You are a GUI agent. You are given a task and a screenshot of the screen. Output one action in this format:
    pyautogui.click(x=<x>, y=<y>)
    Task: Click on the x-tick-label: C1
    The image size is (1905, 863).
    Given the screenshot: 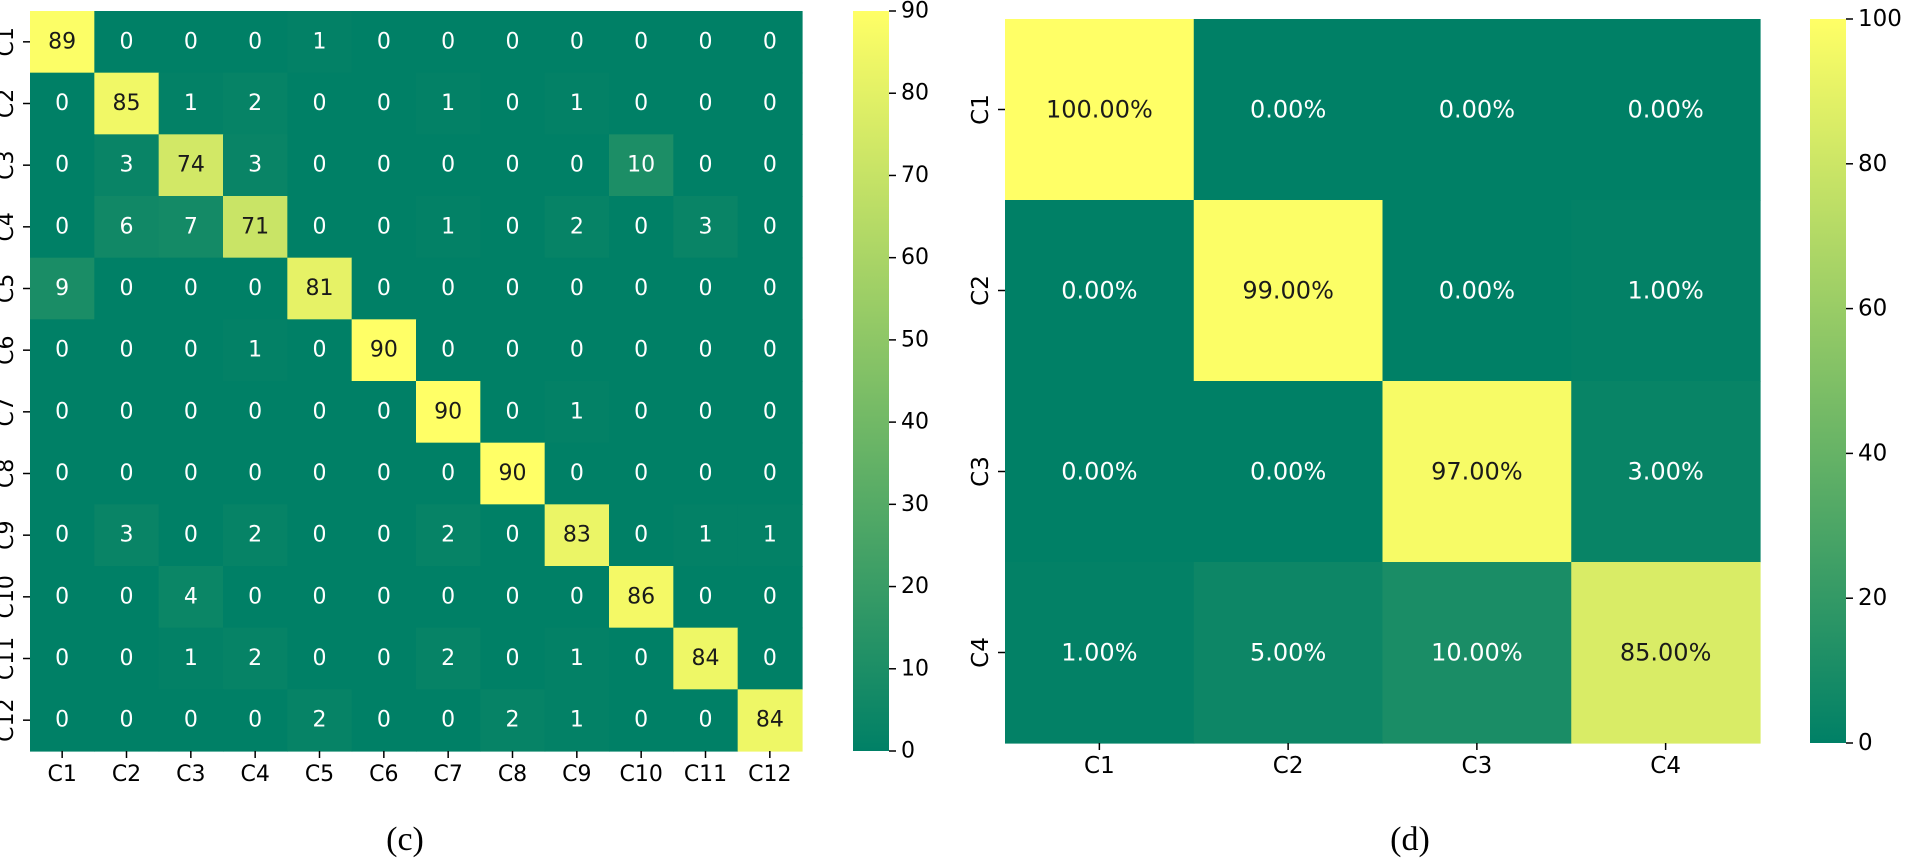 What is the action you would take?
    pyautogui.click(x=61, y=774)
    